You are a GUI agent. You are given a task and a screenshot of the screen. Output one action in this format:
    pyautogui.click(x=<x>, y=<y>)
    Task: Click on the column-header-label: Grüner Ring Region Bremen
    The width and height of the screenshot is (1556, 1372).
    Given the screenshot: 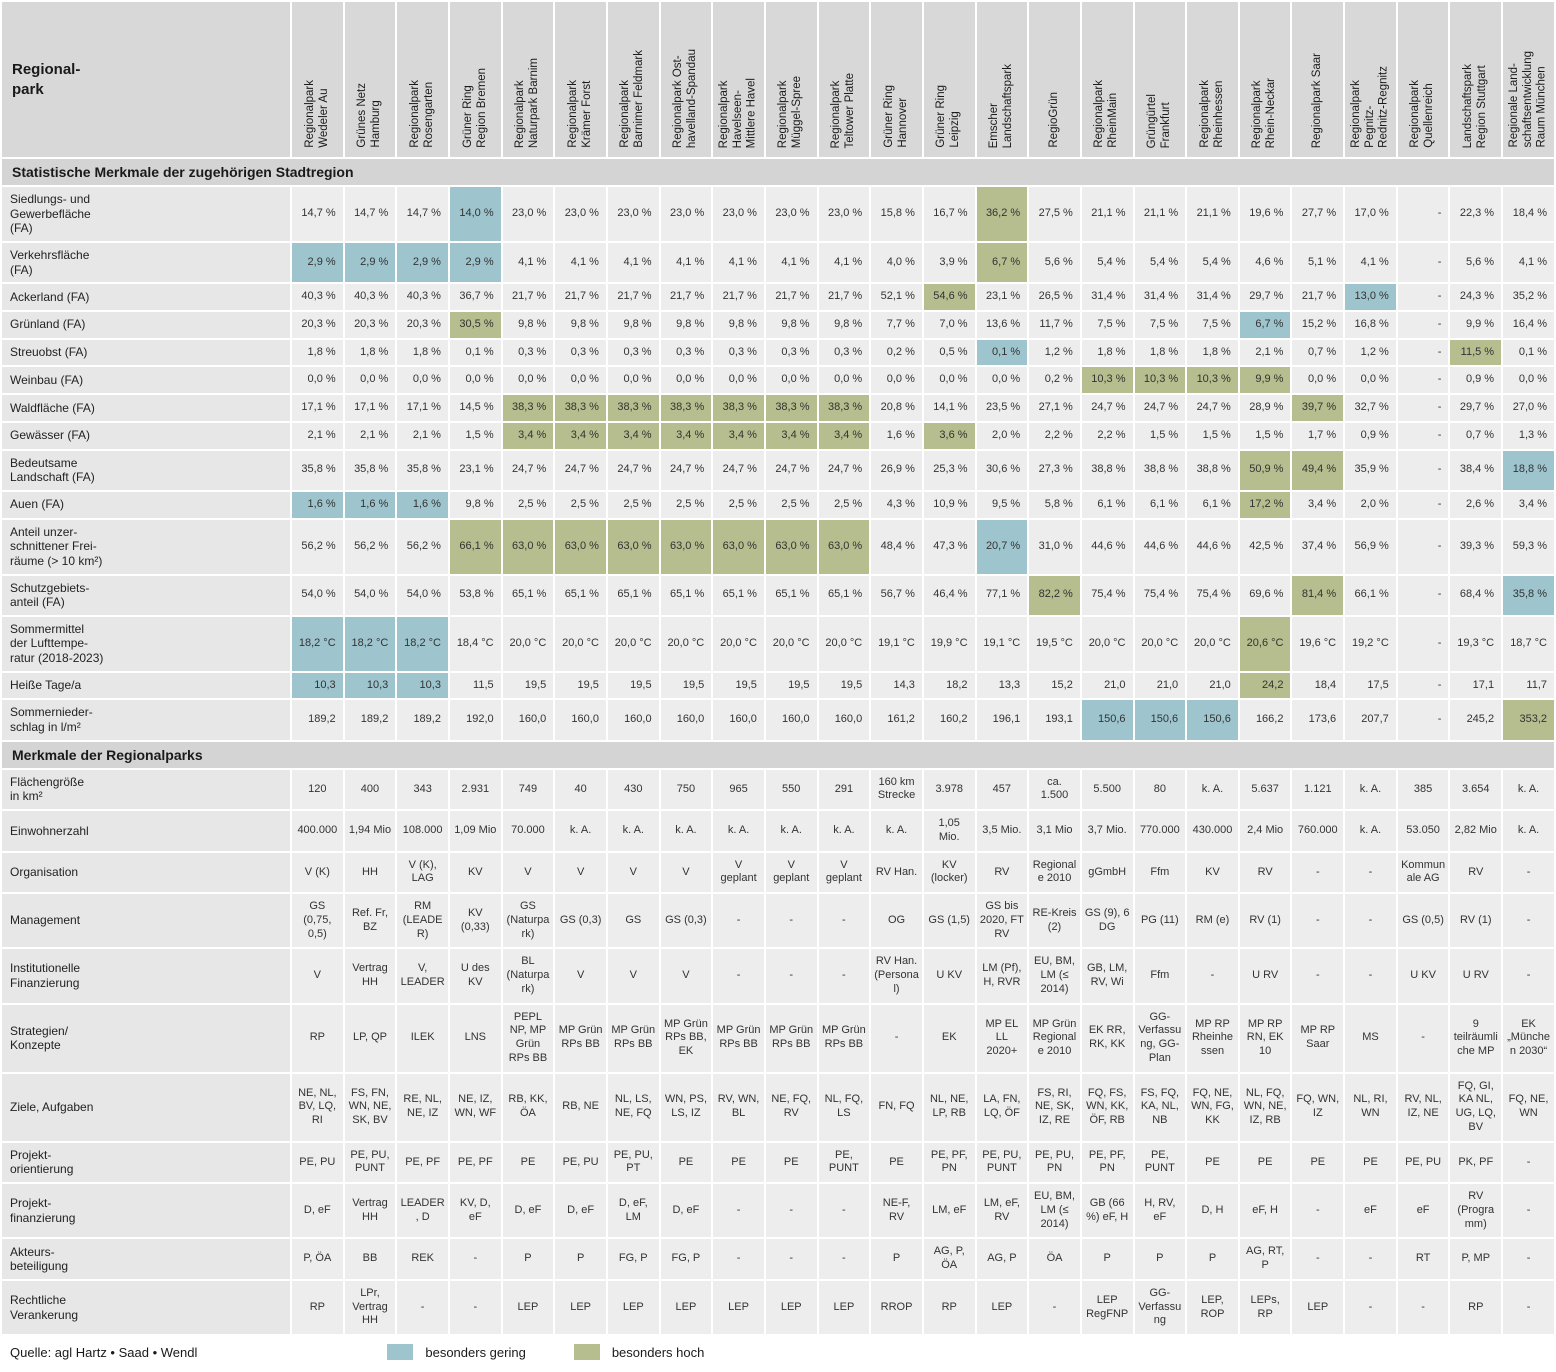 What is the action you would take?
    pyautogui.click(x=474, y=108)
    